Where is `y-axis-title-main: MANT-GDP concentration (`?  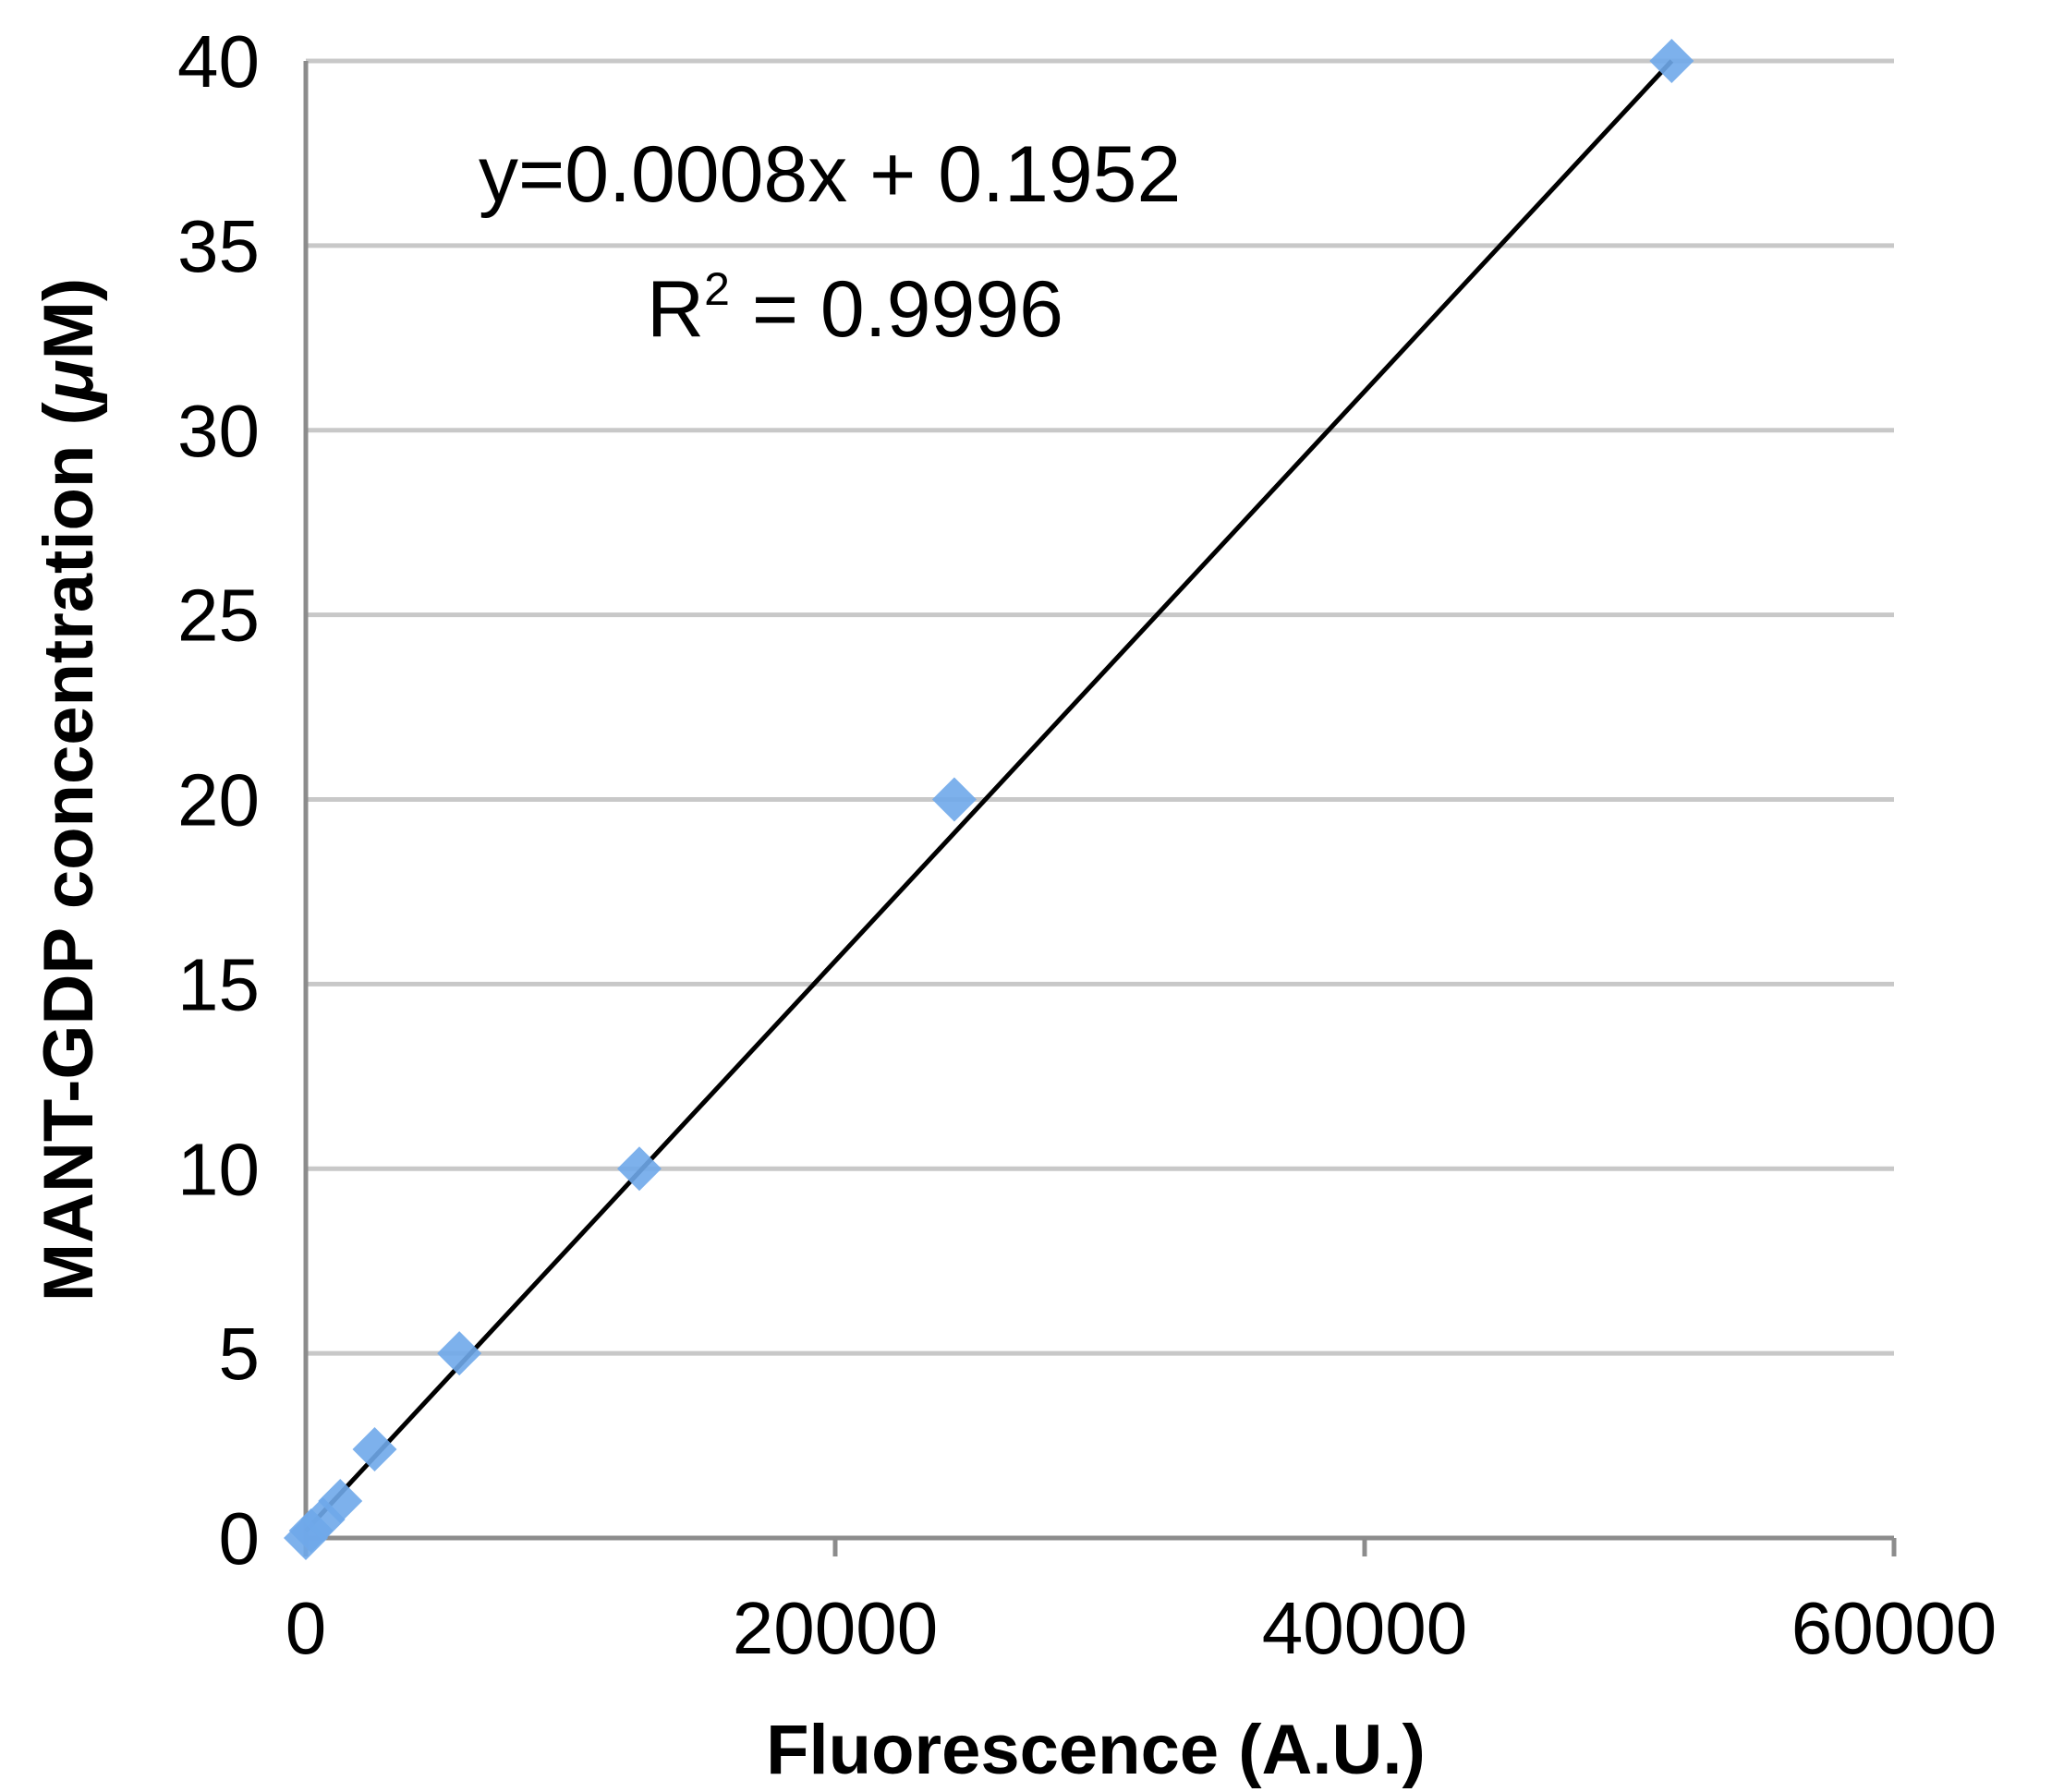
y-axis-title-main: MANT-GDP concentration ( is located at coordinates (69, 852).